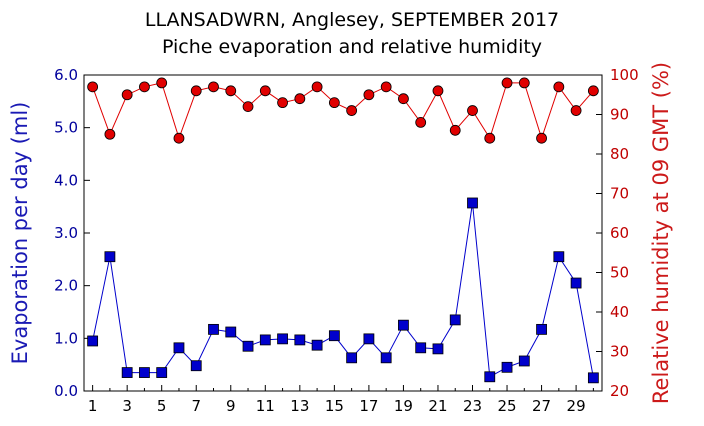 The width and height of the screenshot is (704, 426). Describe the element at coordinates (619, 194) in the screenshot. I see `right-tick-label: 70` at that location.